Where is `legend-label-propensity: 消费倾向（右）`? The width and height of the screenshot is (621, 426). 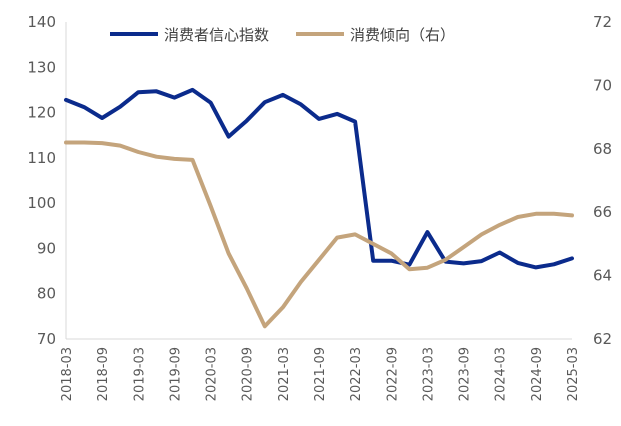 legend-label-propensity: 消费倾向（右） is located at coordinates (402, 35).